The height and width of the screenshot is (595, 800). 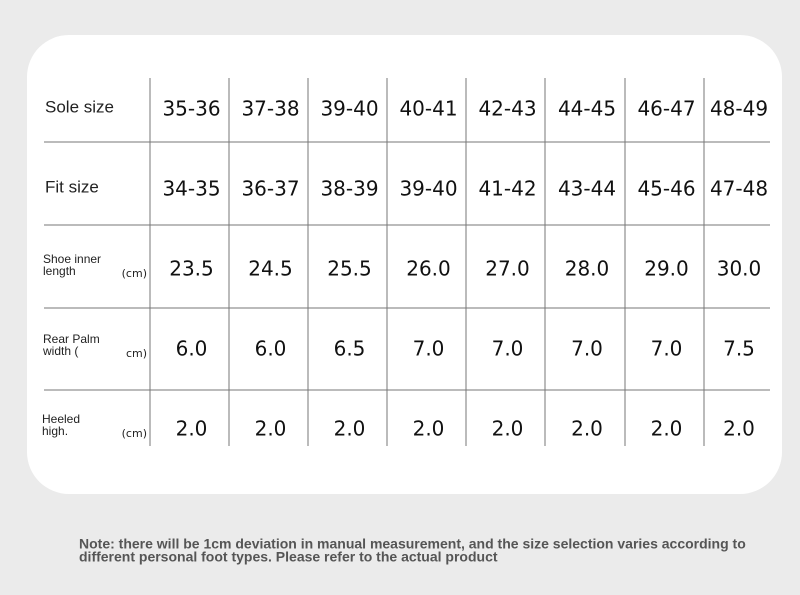 I want to click on cell: 37-38, so click(x=270, y=109).